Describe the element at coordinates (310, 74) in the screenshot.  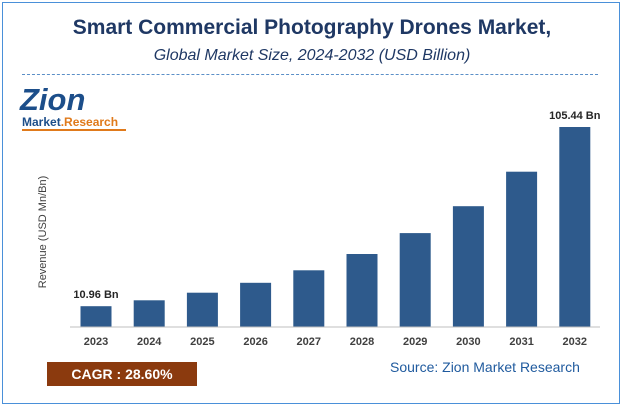
I see `title-divider` at that location.